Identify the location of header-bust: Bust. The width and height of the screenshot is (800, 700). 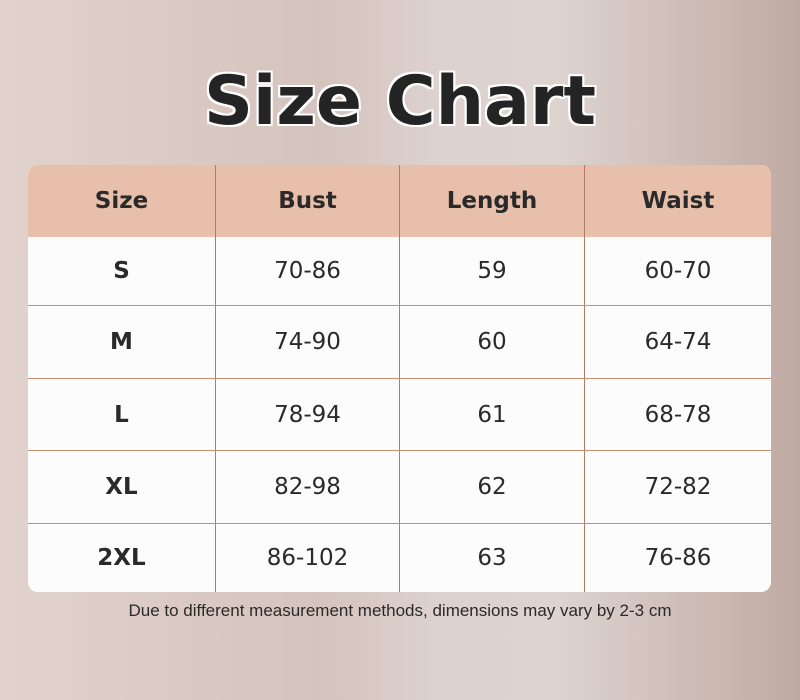
(307, 201).